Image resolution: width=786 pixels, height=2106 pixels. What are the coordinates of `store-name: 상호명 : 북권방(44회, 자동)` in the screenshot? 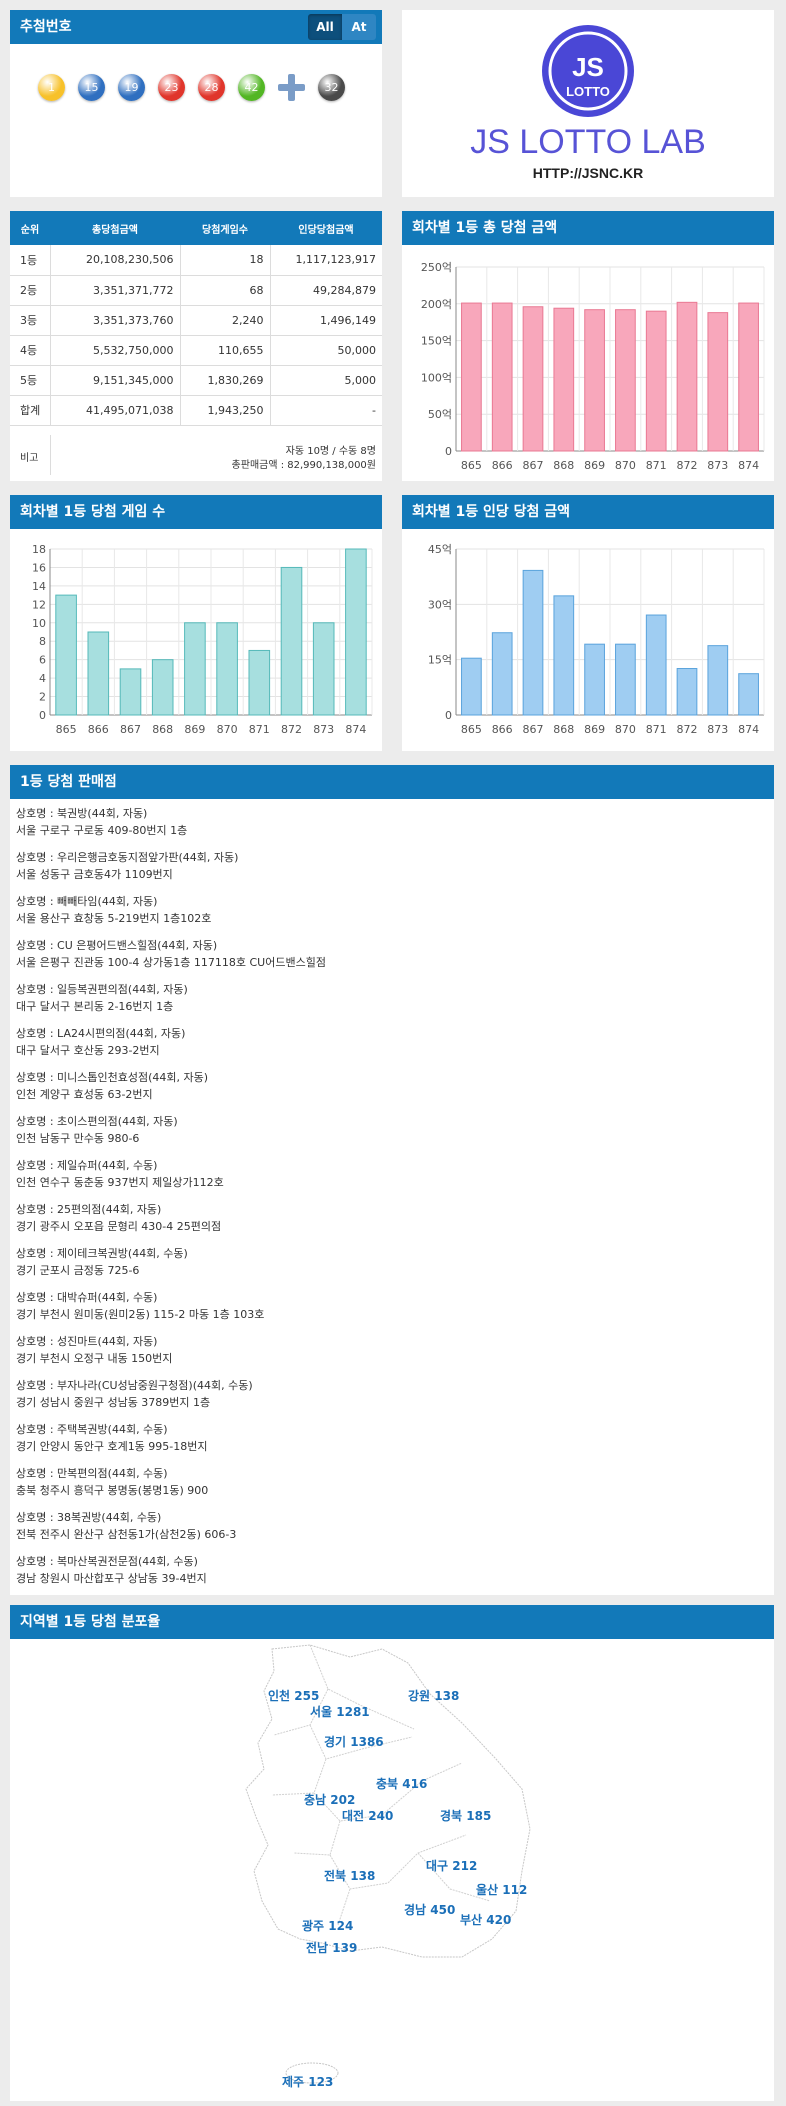 It's located at (82, 813).